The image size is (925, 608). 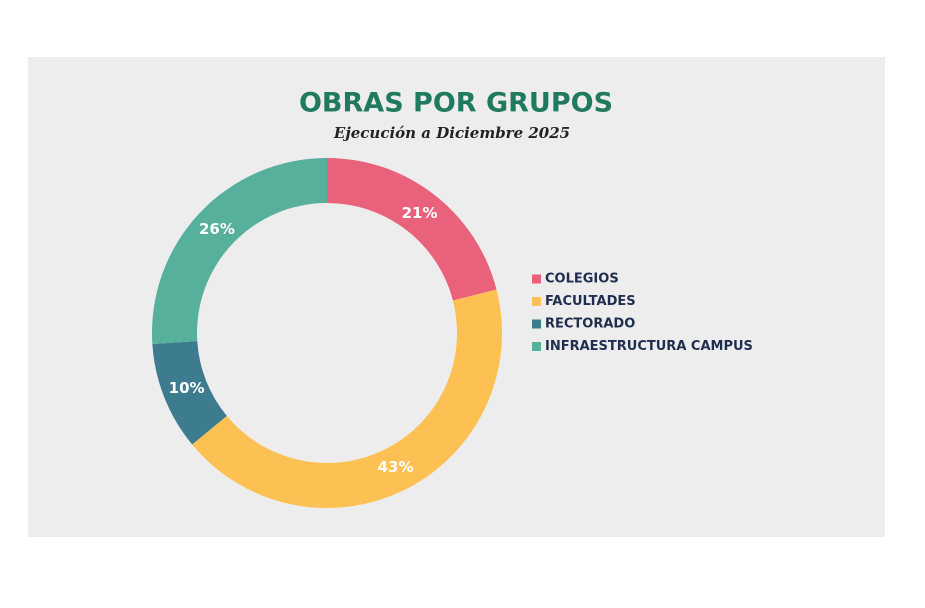 What do you see at coordinates (456, 103) in the screenshot?
I see `chart-title: OBRAS POR GRUPOS` at bounding box center [456, 103].